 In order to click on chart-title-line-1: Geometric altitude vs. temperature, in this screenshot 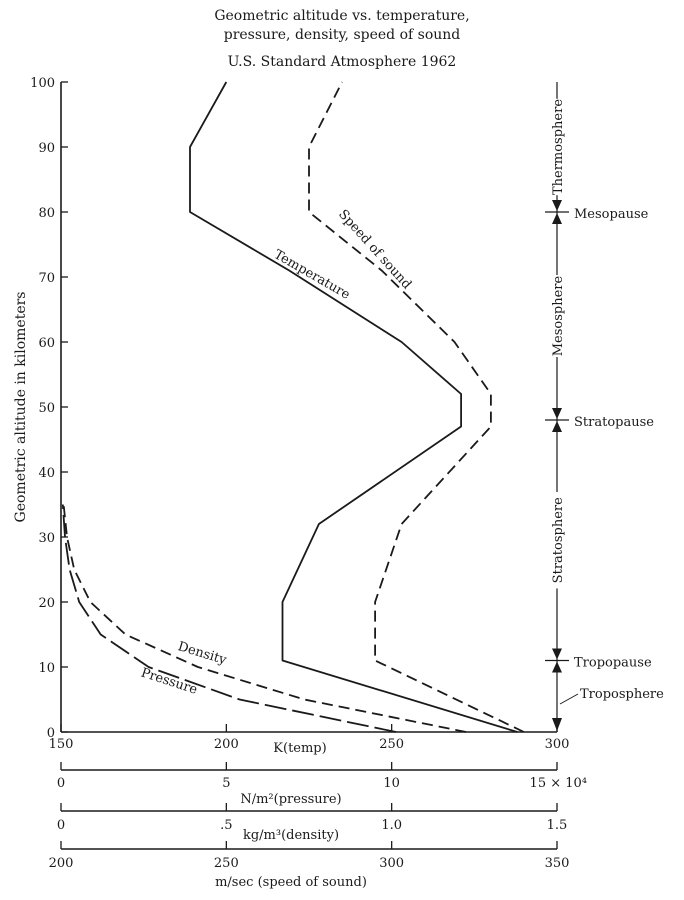, I will do `click(342, 16)`.